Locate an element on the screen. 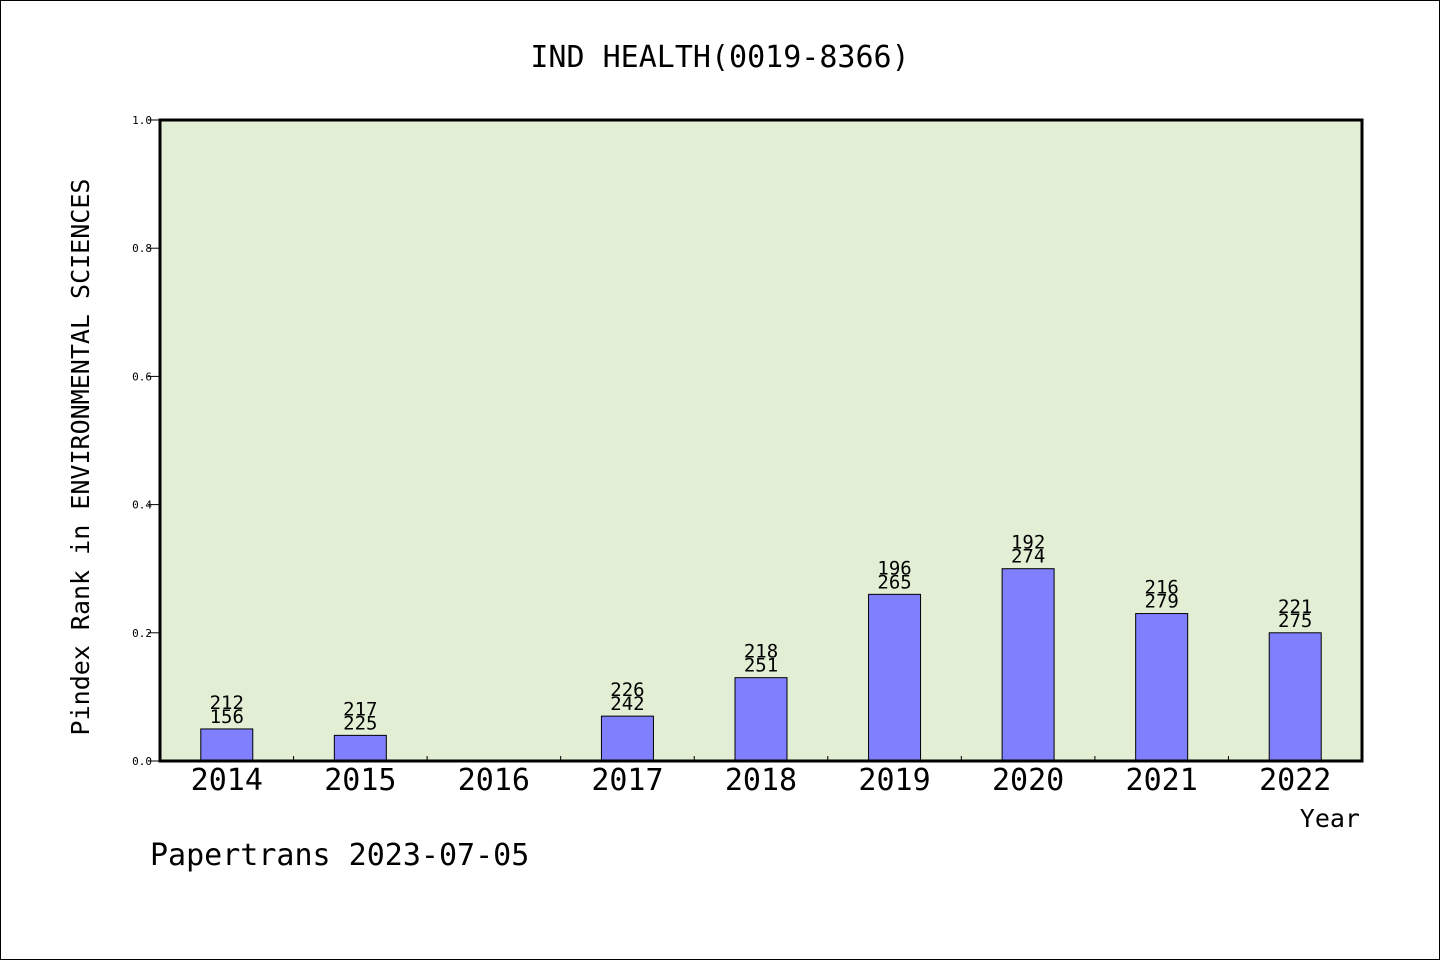 This screenshot has height=960, width=1440. bar-2018 is located at coordinates (761, 719).